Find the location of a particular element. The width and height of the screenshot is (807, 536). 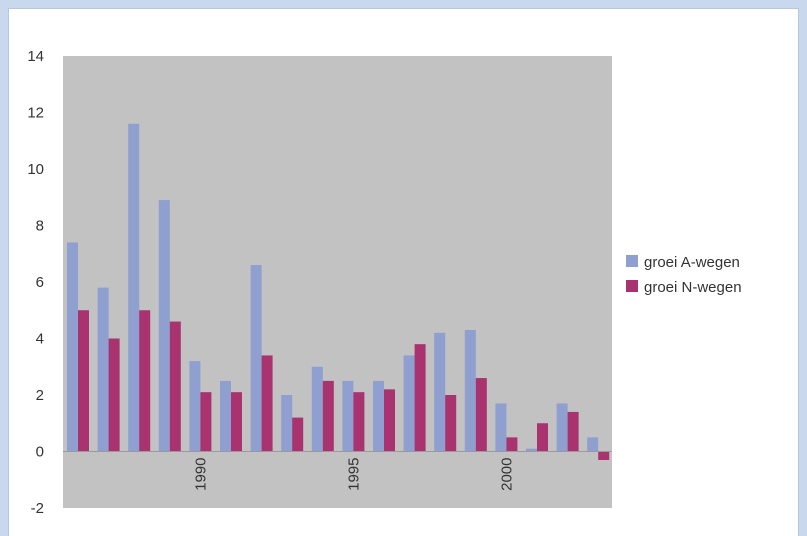

bar-n-wegen-1999 is located at coordinates (481, 415).